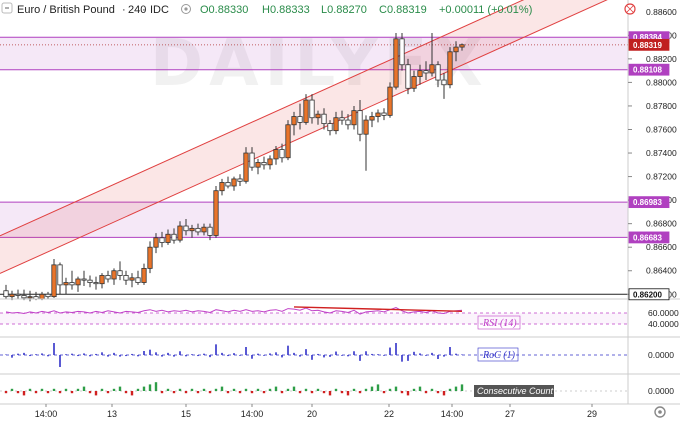  What do you see at coordinates (661, 59) in the screenshot?
I see `y-tick-label: 0.88200` at bounding box center [661, 59].